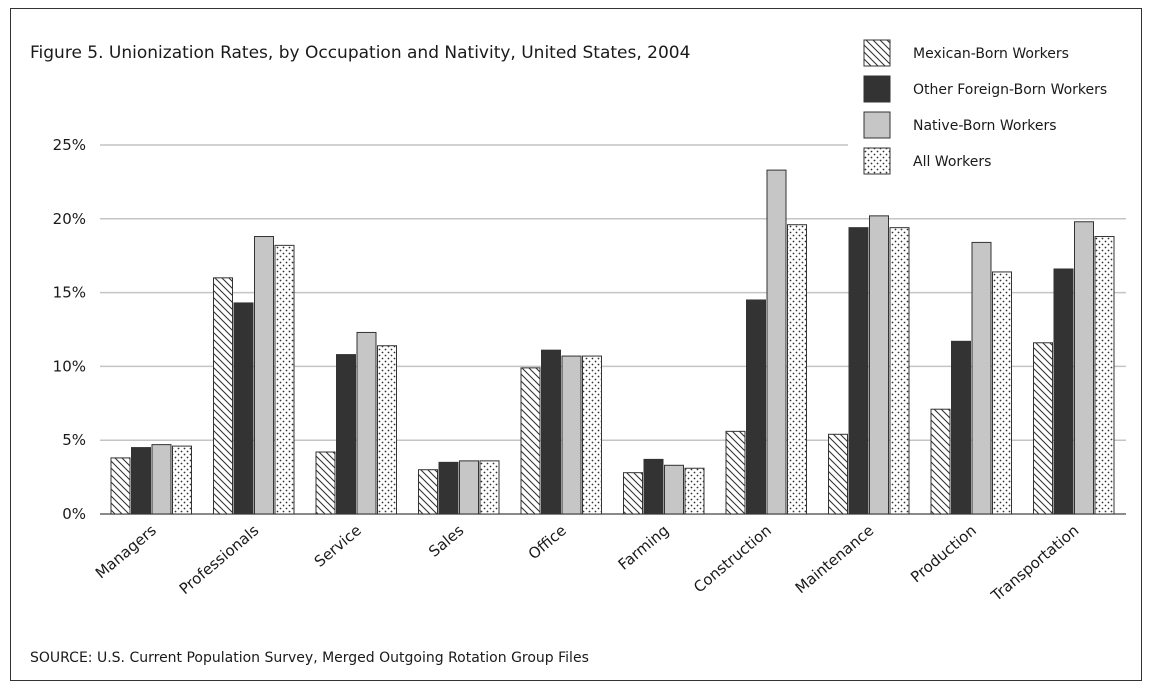 This screenshot has height=689, width=1150. What do you see at coordinates (1002, 393) in the screenshot?
I see `bar-production-all-workers` at bounding box center [1002, 393].